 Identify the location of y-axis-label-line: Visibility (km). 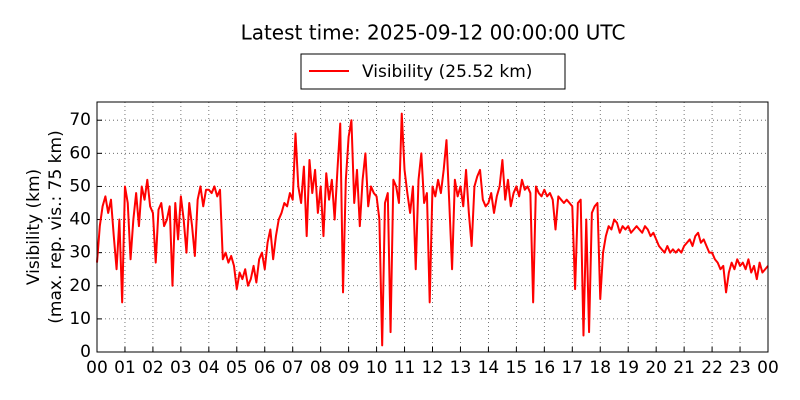
(34, 227).